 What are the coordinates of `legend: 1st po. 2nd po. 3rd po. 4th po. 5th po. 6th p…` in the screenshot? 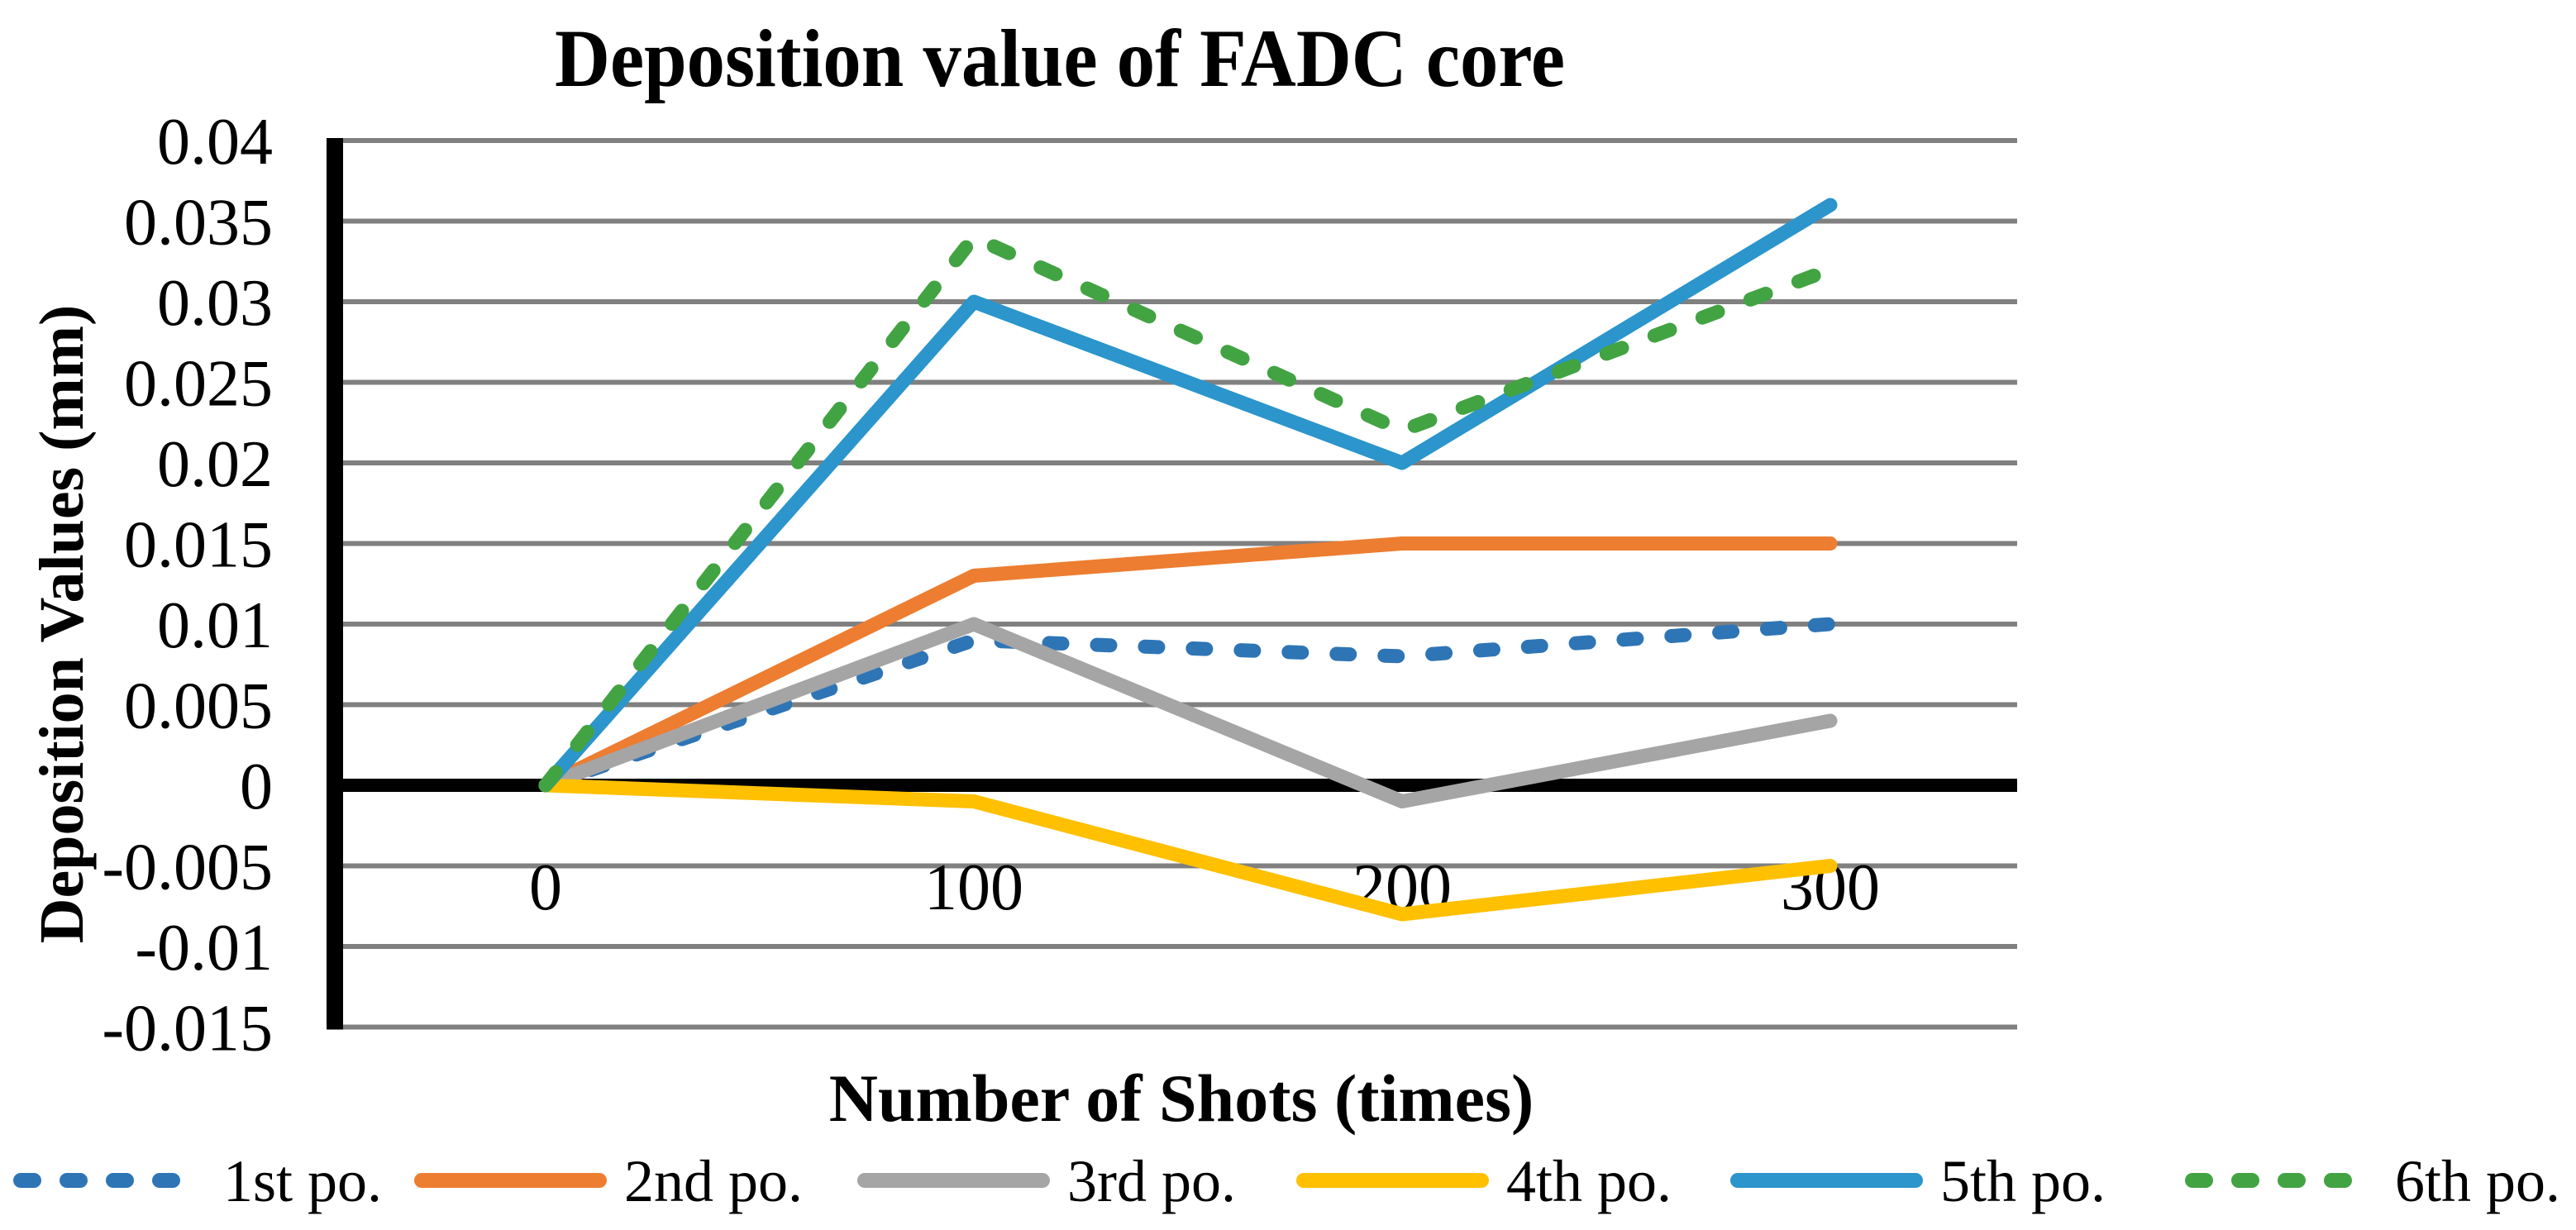 It's located at (1286, 1181).